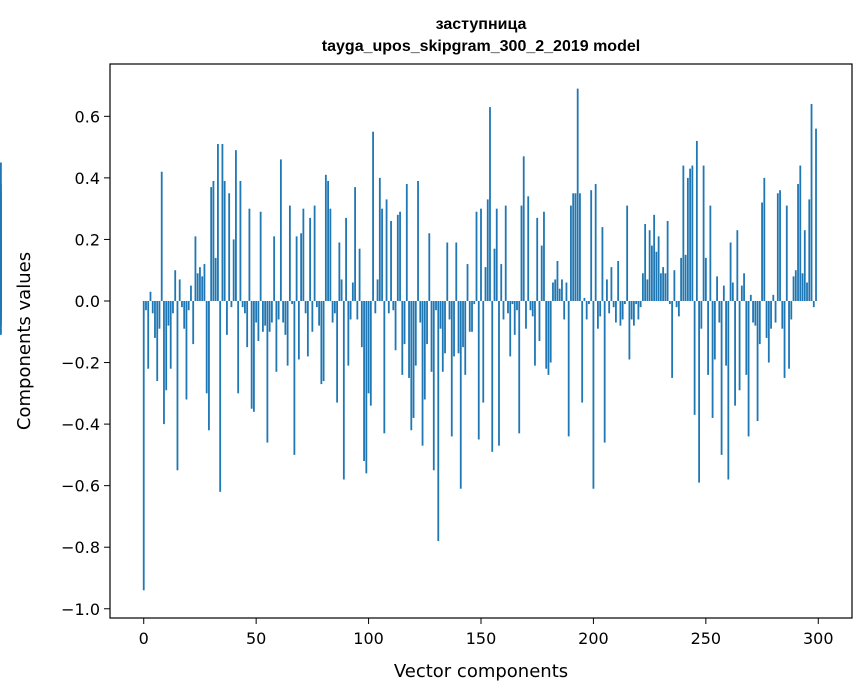  I want to click on x-ticks: 0 50 100 150 200 250 300, so click(486, 633).